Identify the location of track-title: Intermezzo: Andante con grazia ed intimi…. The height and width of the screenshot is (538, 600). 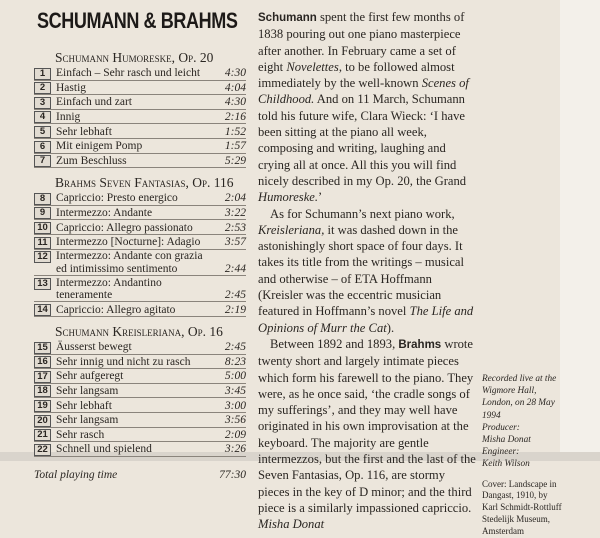
(129, 262).